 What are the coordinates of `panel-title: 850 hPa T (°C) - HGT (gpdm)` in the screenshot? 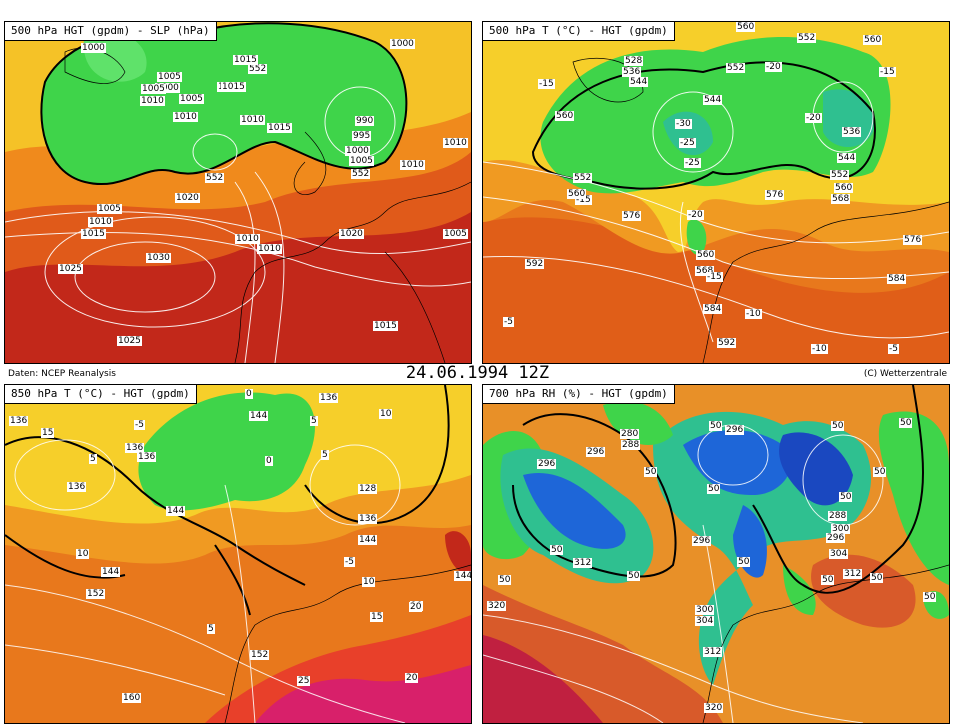 It's located at (101, 394).